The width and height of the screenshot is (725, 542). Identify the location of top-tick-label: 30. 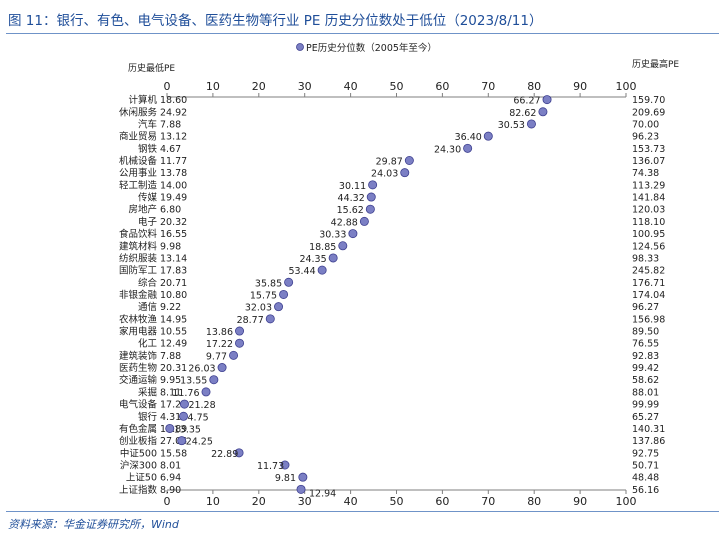
(305, 86).